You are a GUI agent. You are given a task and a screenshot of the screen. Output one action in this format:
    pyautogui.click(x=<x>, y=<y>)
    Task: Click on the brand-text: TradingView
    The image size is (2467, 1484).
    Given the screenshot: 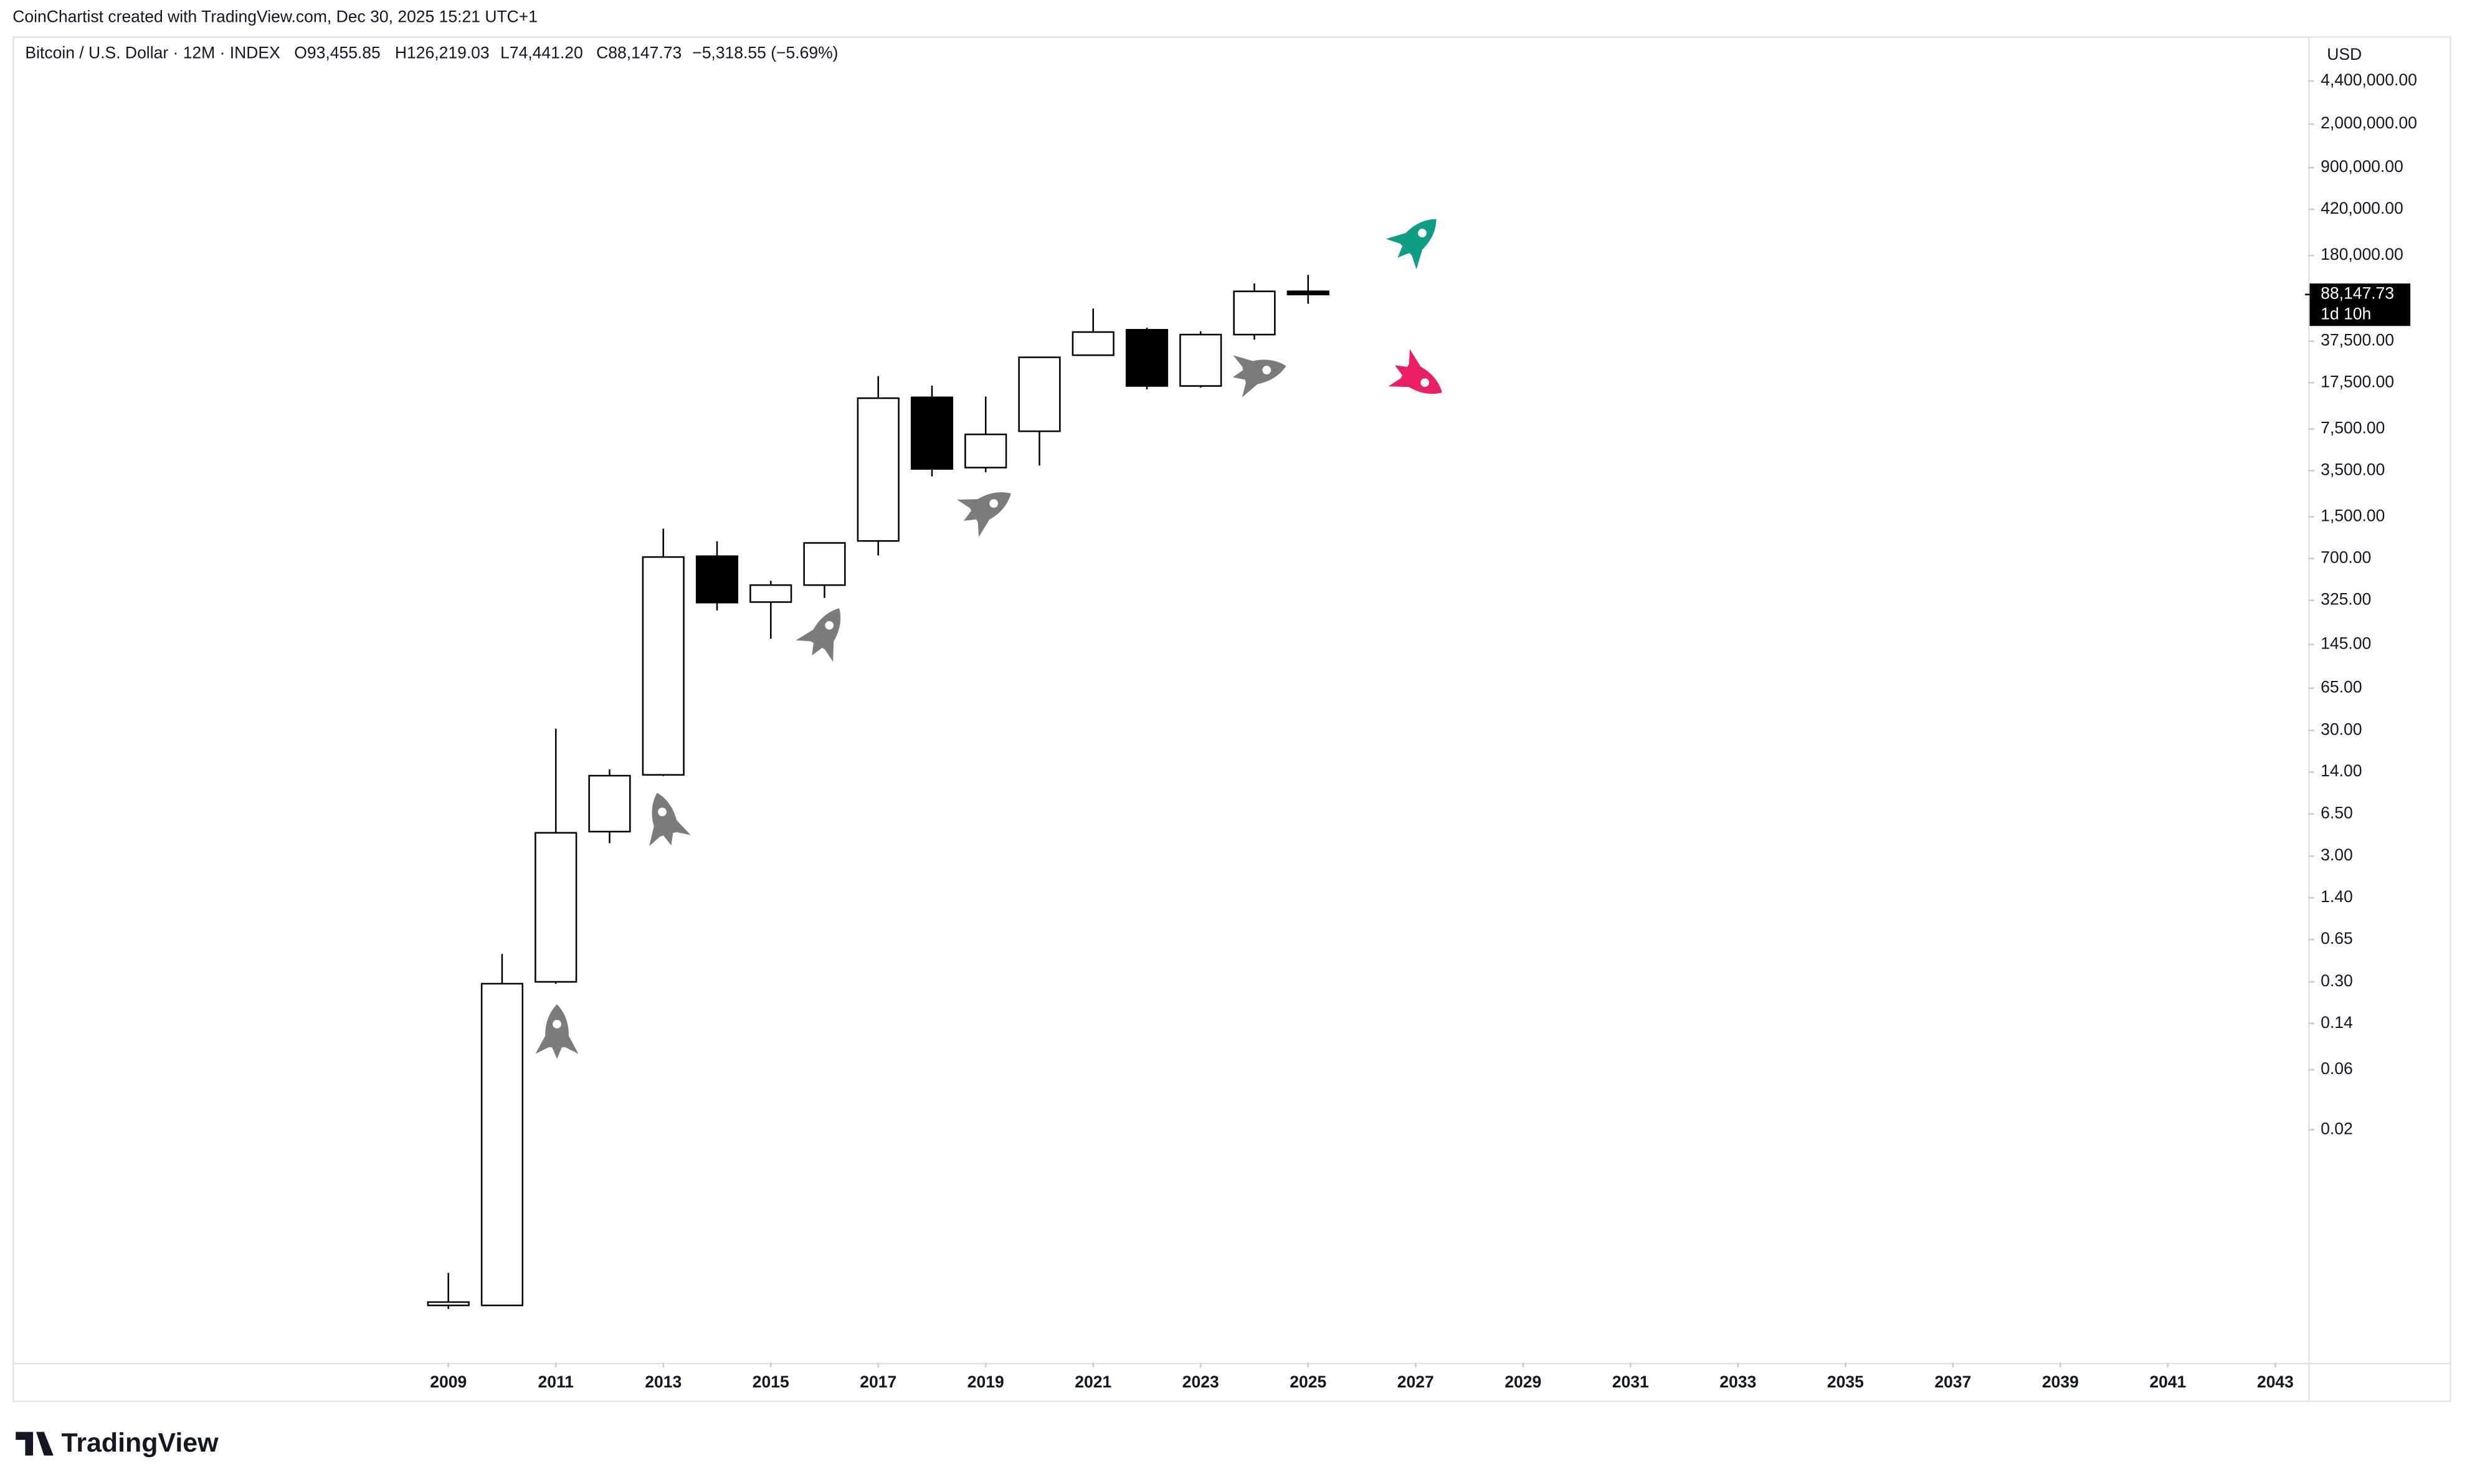 What is the action you would take?
    pyautogui.click(x=140, y=1443)
    